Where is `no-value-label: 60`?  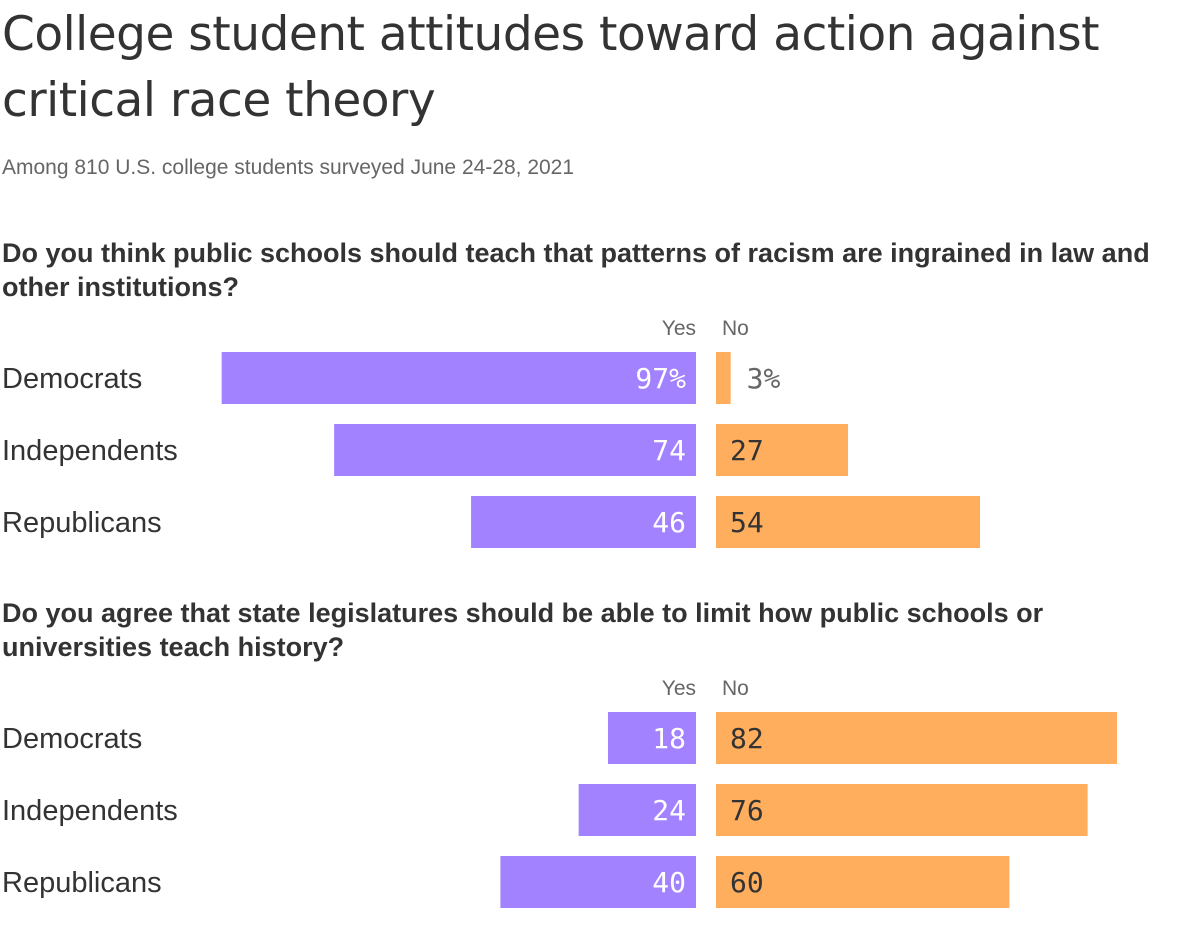
no-value-label: 60 is located at coordinates (747, 882).